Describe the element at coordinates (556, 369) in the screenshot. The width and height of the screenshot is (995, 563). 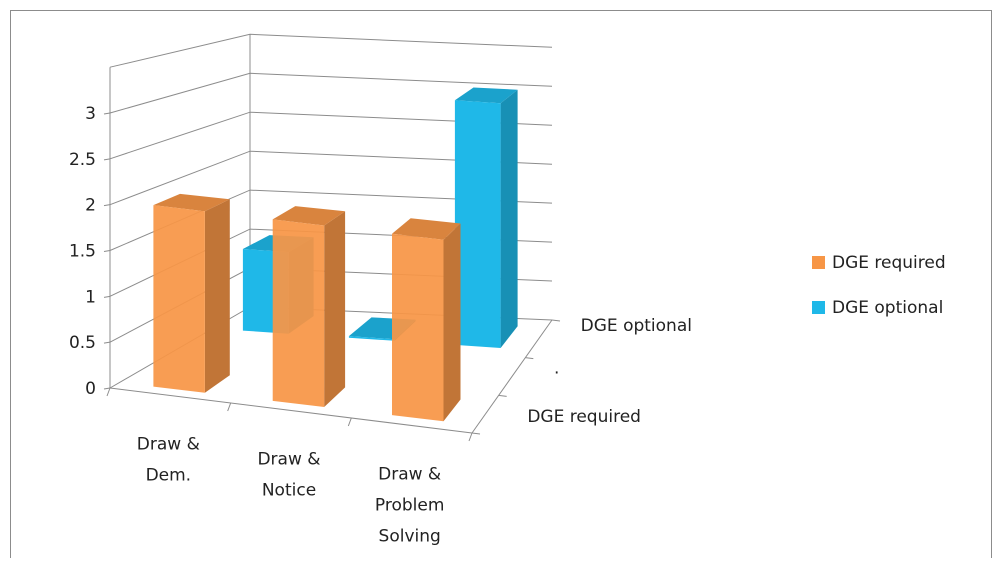
I see `depth-tick-label: .` at that location.